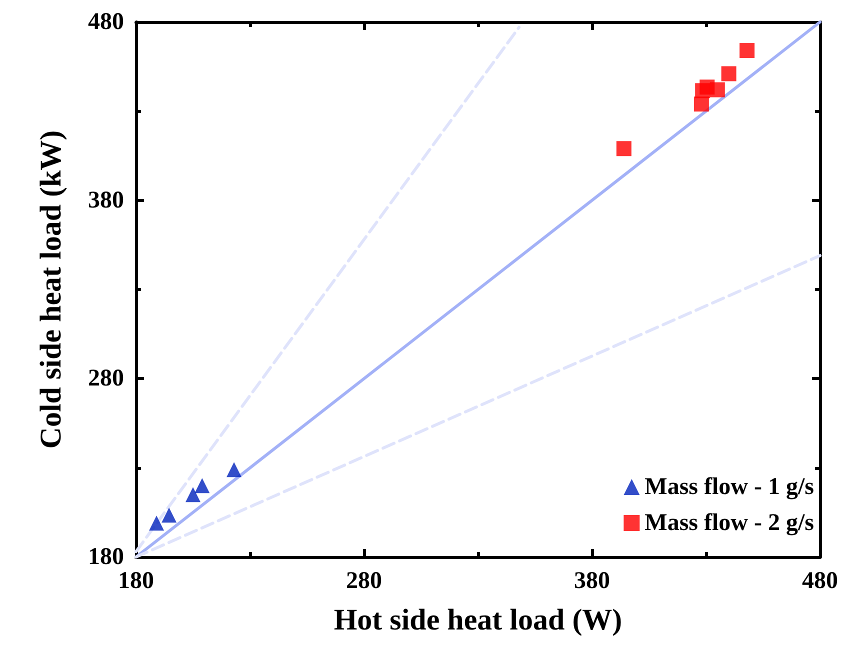 This screenshot has height=650, width=859. What do you see at coordinates (729, 487) in the screenshot?
I see `legend-label: Mass flow - 1 g/s` at bounding box center [729, 487].